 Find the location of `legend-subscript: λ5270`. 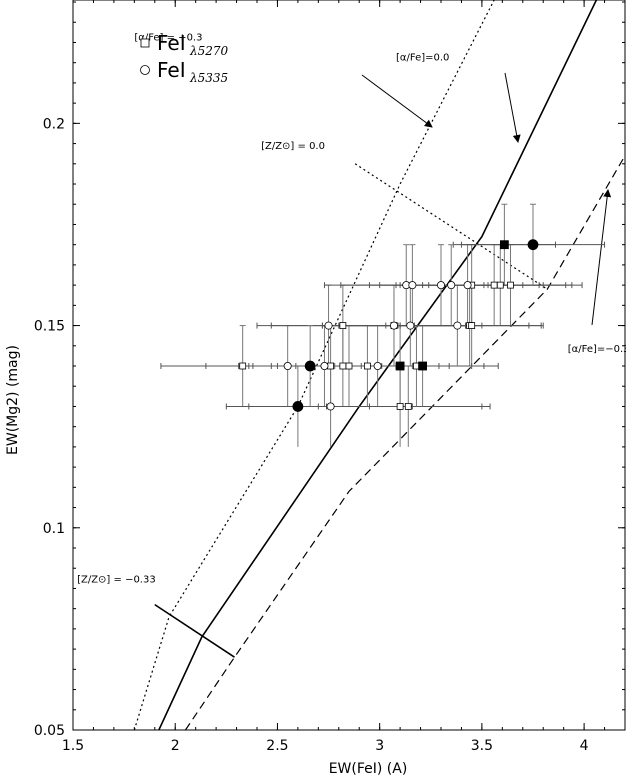

legend-subscript: λ5270 is located at coordinates (209, 51).